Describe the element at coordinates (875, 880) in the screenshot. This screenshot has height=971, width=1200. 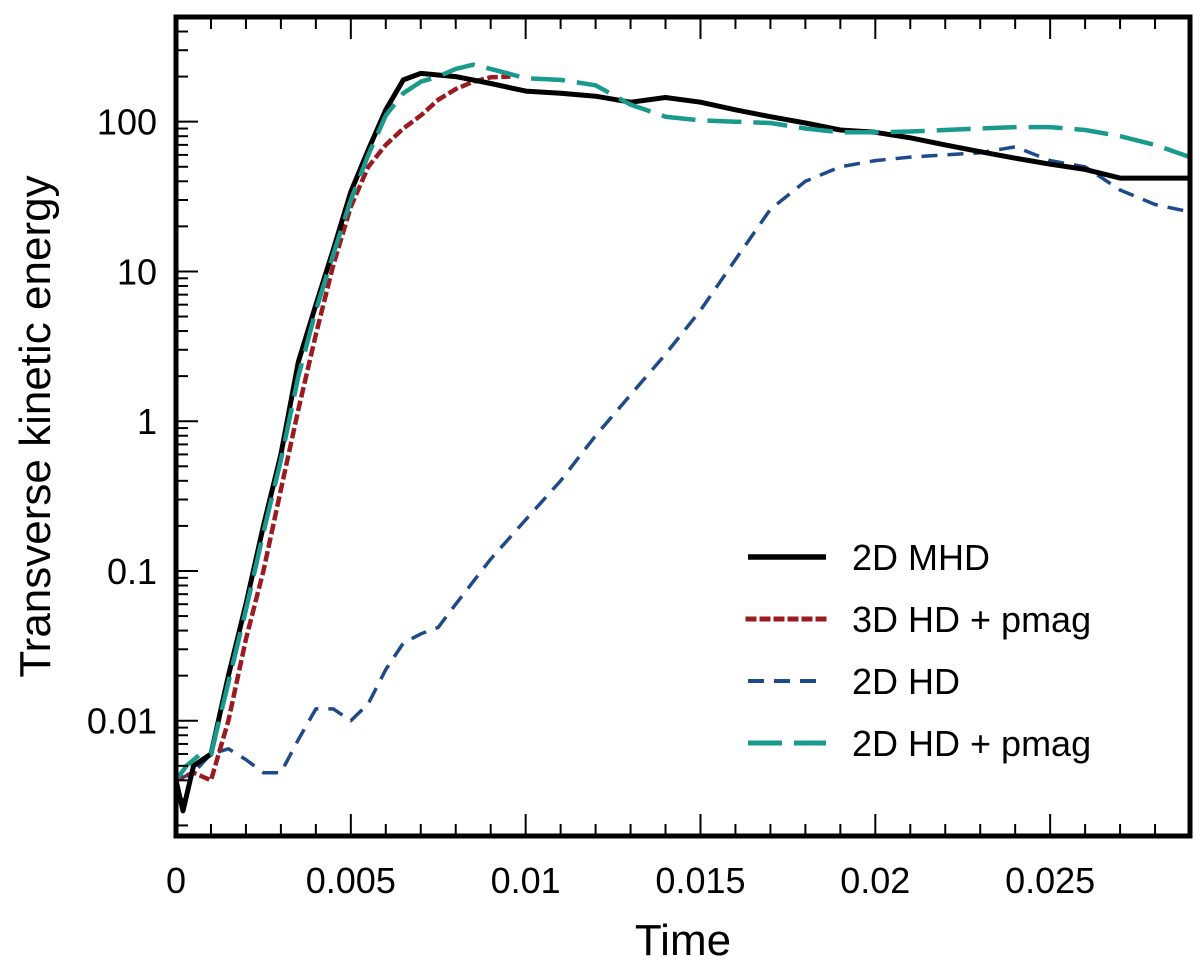
I see `x-tick-label: 0.02` at that location.